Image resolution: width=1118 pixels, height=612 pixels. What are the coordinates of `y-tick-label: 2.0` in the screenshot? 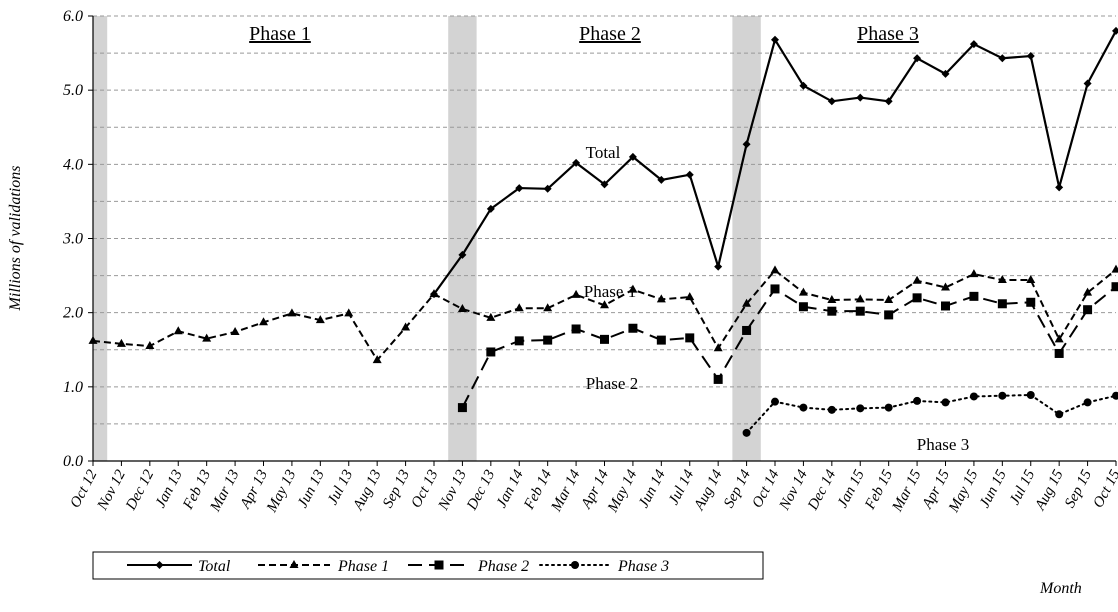 It's located at (73, 313).